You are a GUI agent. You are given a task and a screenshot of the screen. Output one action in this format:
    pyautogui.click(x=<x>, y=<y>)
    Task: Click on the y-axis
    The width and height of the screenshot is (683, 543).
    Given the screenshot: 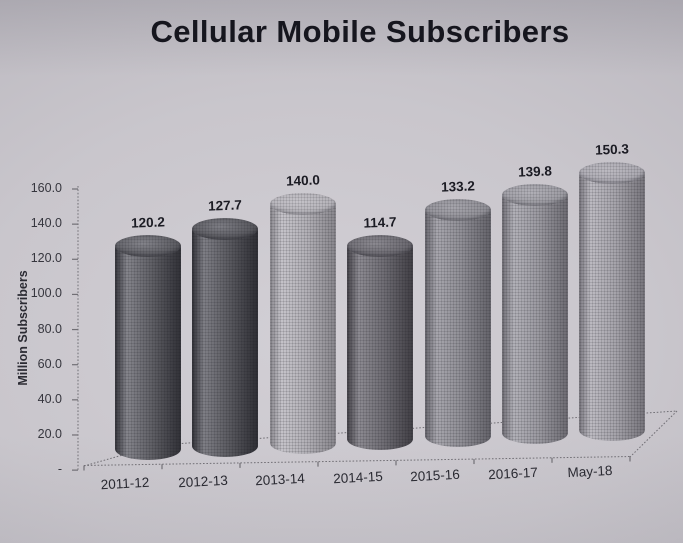 What is the action you would take?
    pyautogui.click(x=75, y=328)
    